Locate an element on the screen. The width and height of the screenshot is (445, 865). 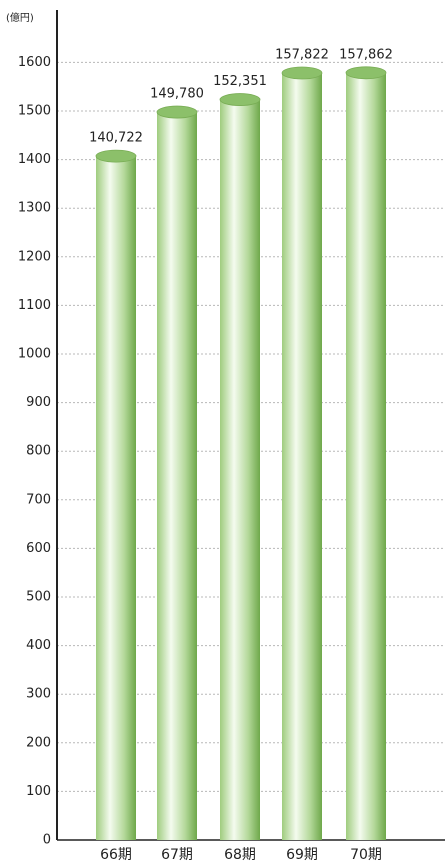
y-tick-label: 1000 is located at coordinates (34, 354).